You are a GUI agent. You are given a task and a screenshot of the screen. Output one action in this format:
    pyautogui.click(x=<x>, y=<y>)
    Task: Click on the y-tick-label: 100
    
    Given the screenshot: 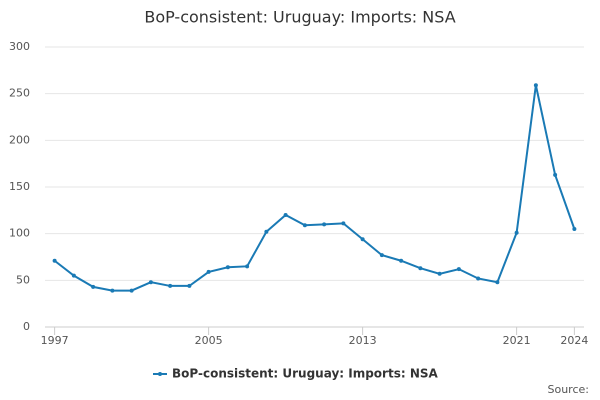 What is the action you would take?
    pyautogui.click(x=19, y=233)
    